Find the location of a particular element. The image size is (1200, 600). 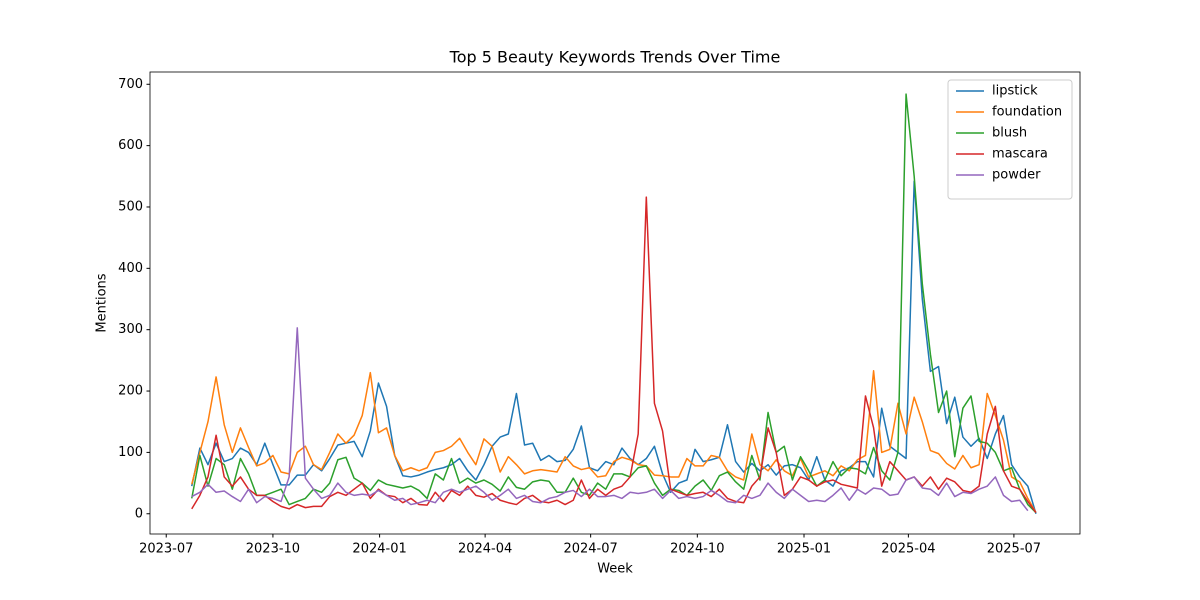

legend-label: foundation is located at coordinates (1027, 112).